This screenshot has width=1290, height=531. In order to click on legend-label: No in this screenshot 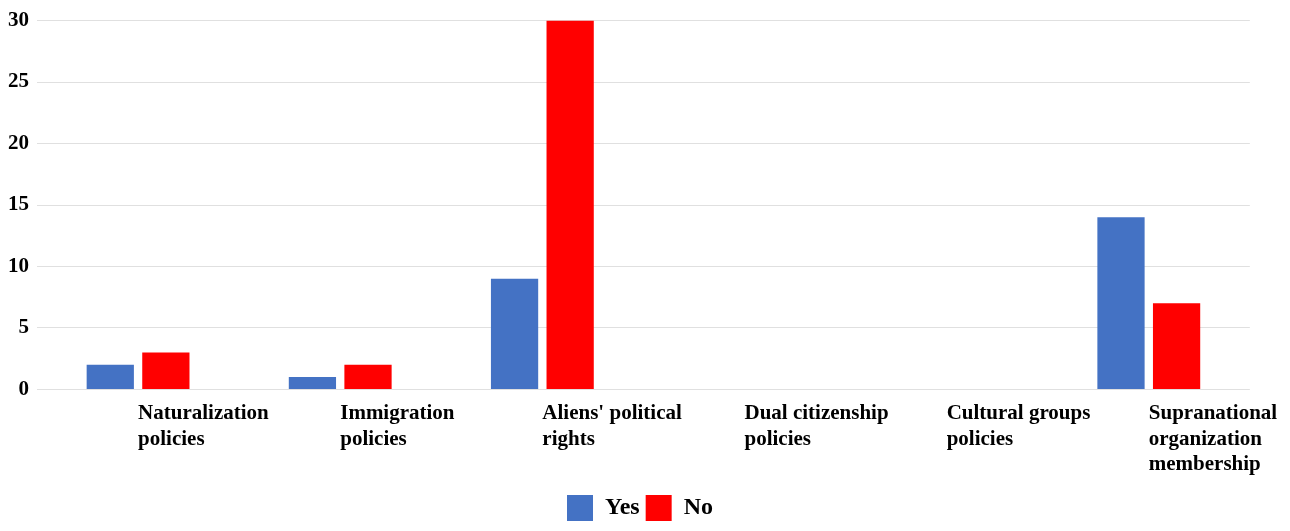, I will do `click(698, 506)`.